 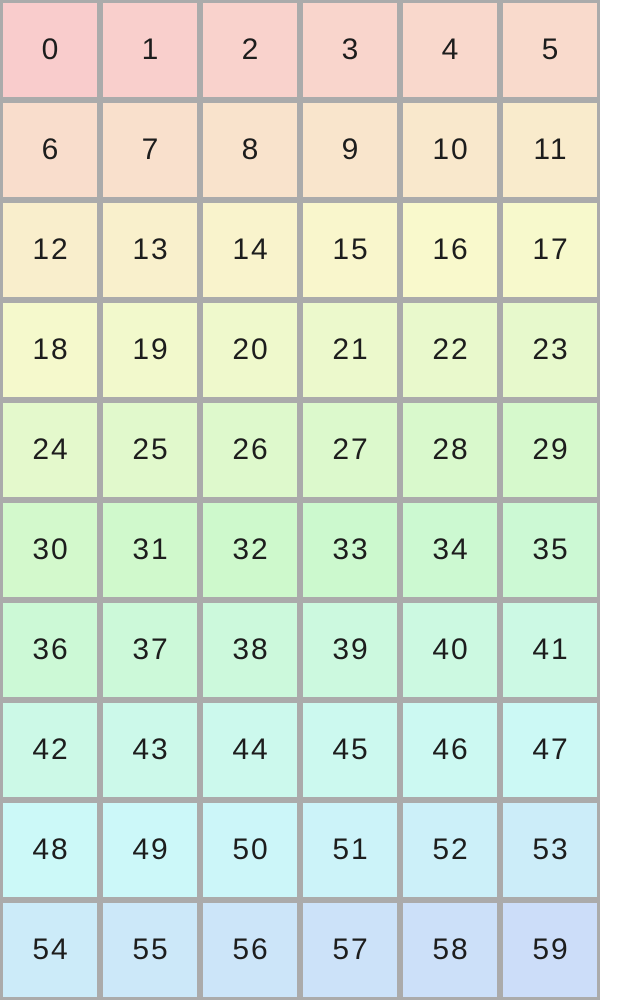 What do you see at coordinates (450, 950) in the screenshot?
I see `grid-cell-58: 58` at bounding box center [450, 950].